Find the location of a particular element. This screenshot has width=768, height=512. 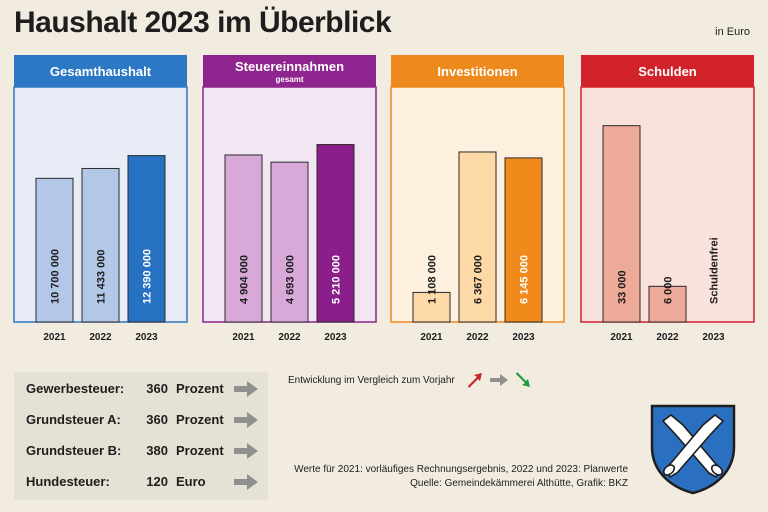

chart-title: Steuereinnahmen is located at coordinates (289, 66).